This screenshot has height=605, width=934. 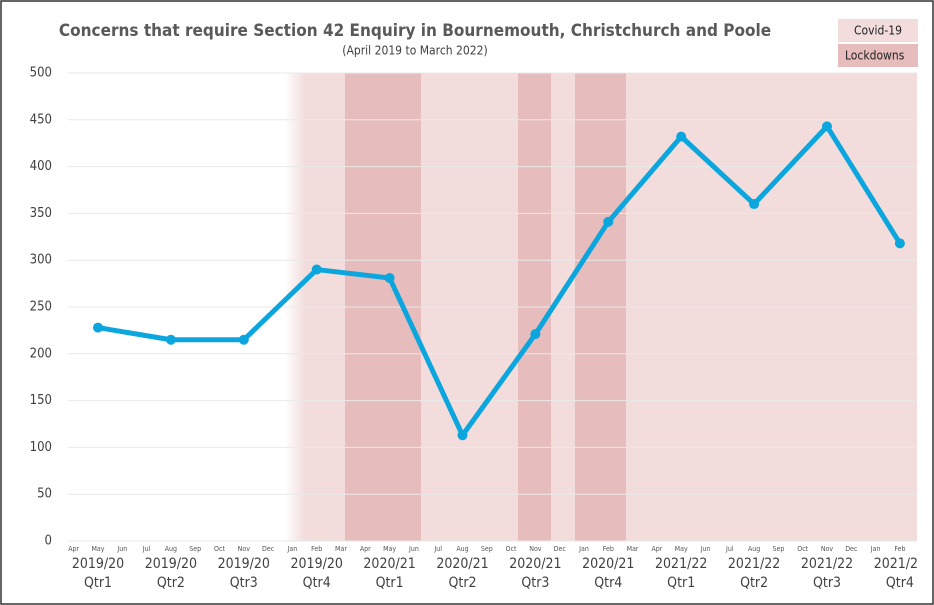 I want to click on legend-label: Covid-19, so click(x=878, y=31).